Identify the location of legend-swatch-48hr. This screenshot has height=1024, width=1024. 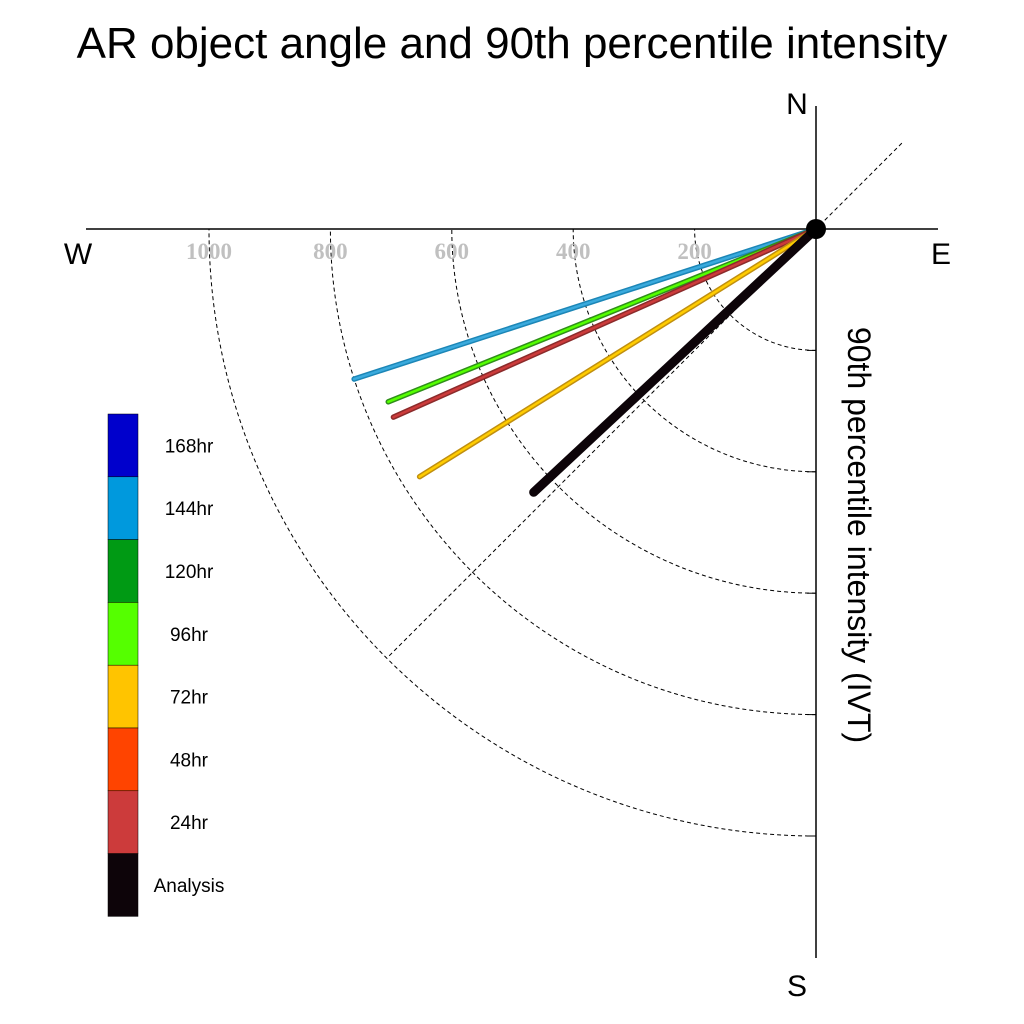
(123, 759).